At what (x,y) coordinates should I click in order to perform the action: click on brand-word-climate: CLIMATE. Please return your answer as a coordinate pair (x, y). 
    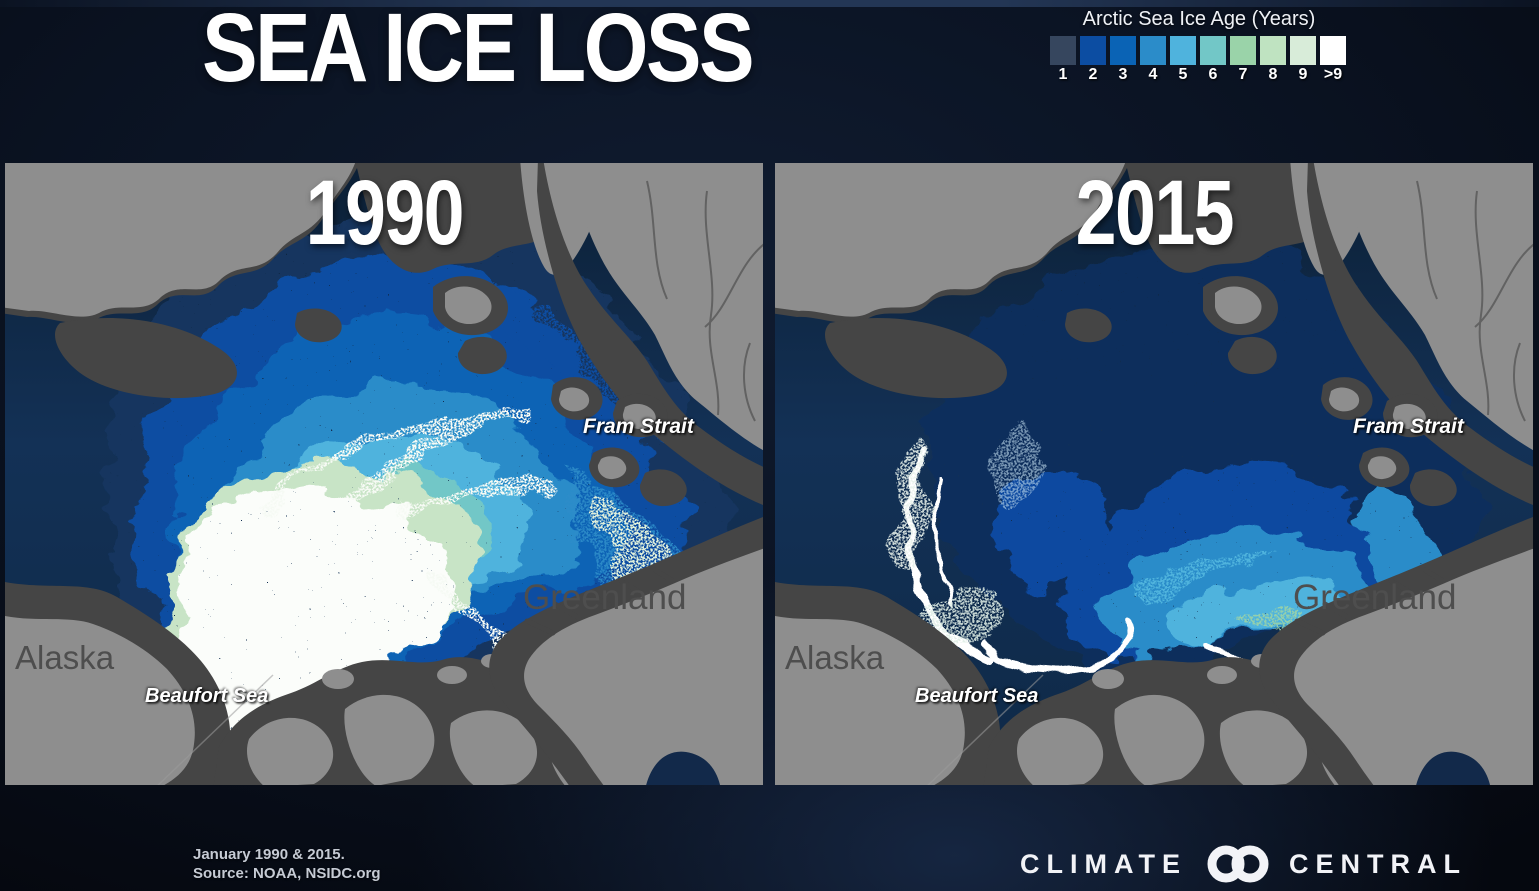
    Looking at the image, I should click on (1103, 863).